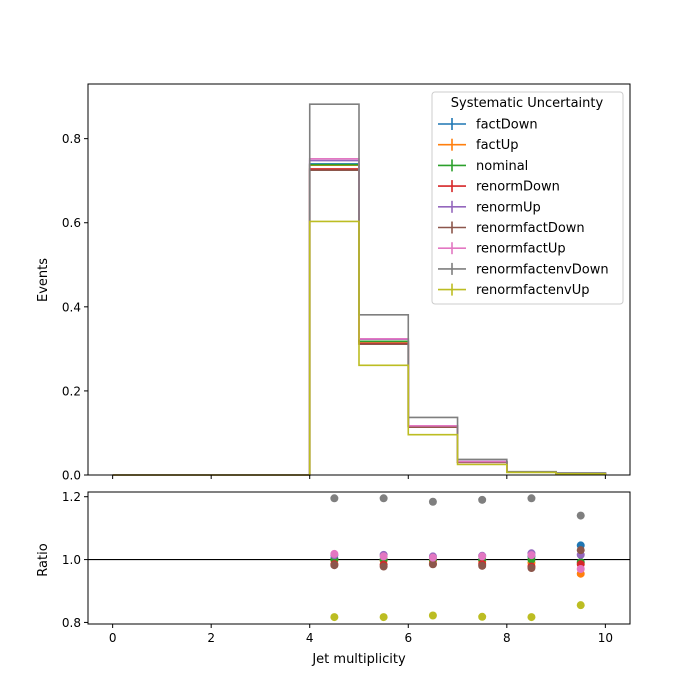  I want to click on legend-label: renormfactDown, so click(530, 228).